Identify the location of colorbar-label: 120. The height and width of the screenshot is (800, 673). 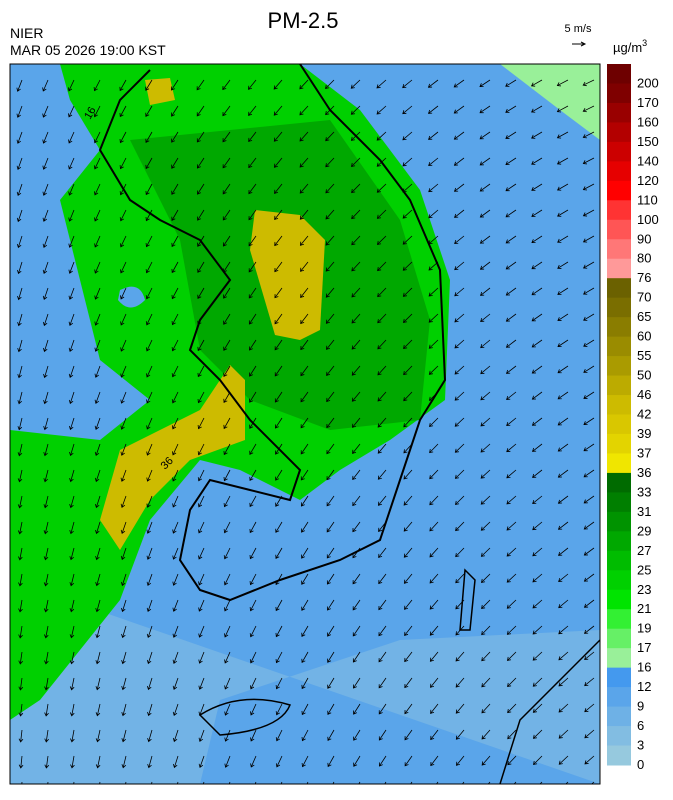
(648, 180).